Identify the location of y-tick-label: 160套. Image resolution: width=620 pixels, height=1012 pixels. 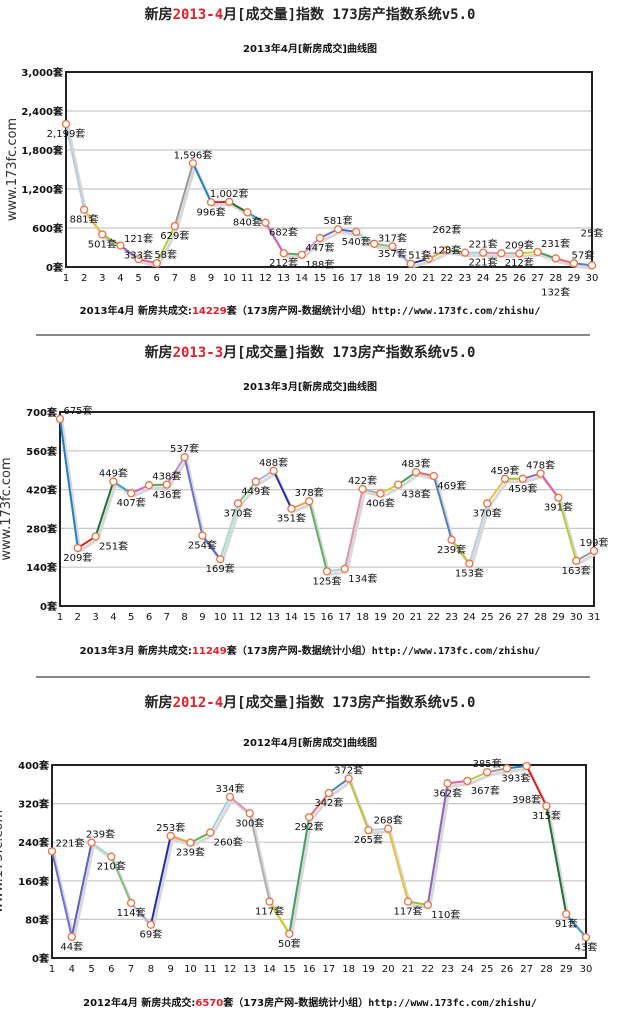
(34, 881).